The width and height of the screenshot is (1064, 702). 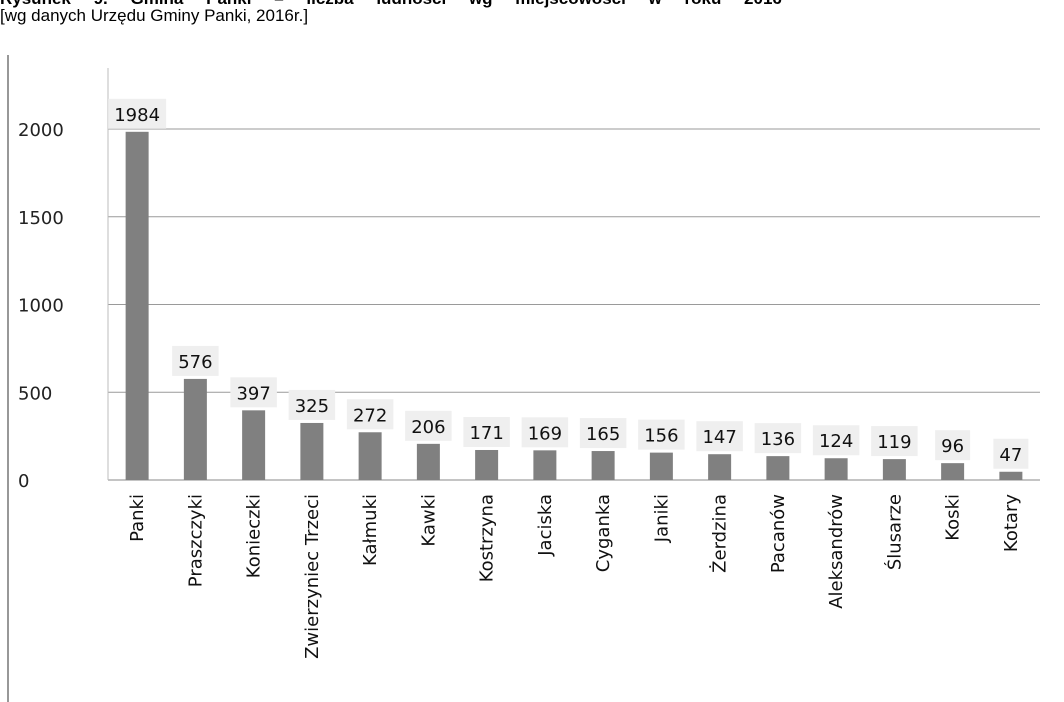 I want to click on data-label: 206, so click(x=428, y=427).